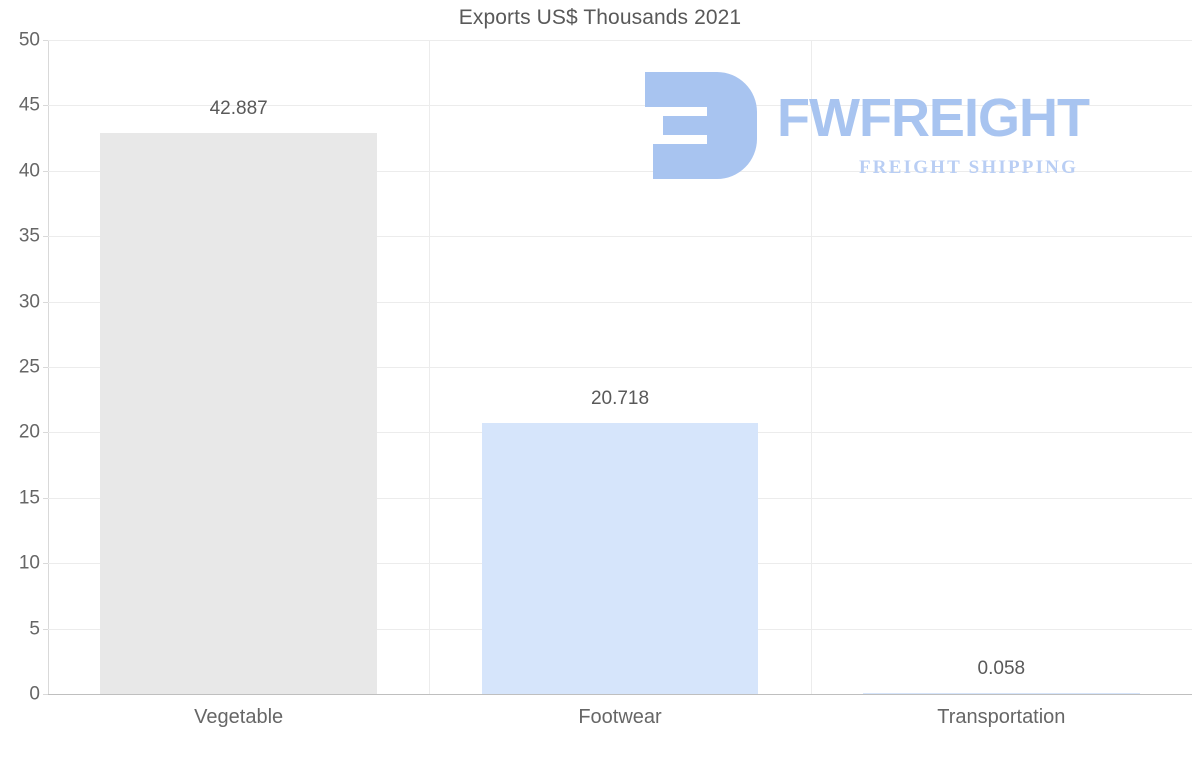  I want to click on x-axis-label-footwear: Footwear, so click(620, 717).